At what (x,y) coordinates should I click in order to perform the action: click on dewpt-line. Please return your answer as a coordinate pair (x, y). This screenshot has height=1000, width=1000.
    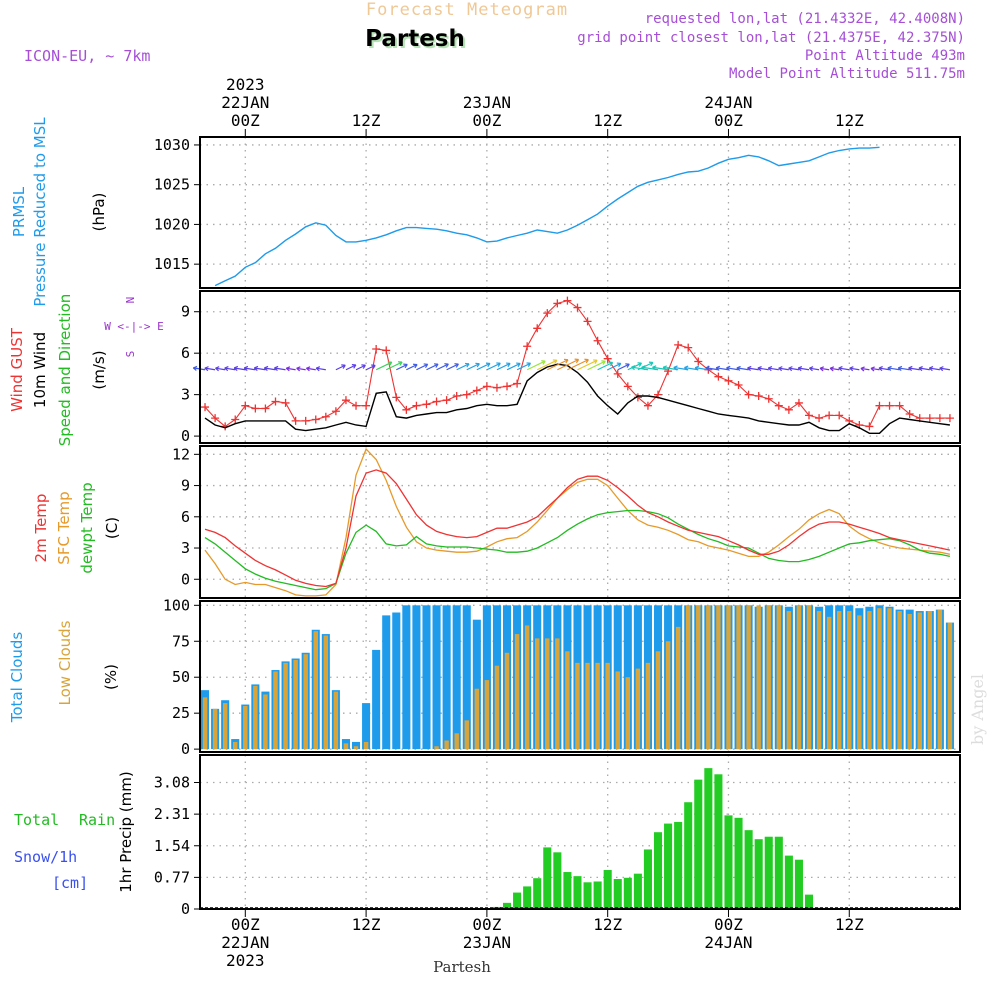
    Looking at the image, I should click on (577, 550).